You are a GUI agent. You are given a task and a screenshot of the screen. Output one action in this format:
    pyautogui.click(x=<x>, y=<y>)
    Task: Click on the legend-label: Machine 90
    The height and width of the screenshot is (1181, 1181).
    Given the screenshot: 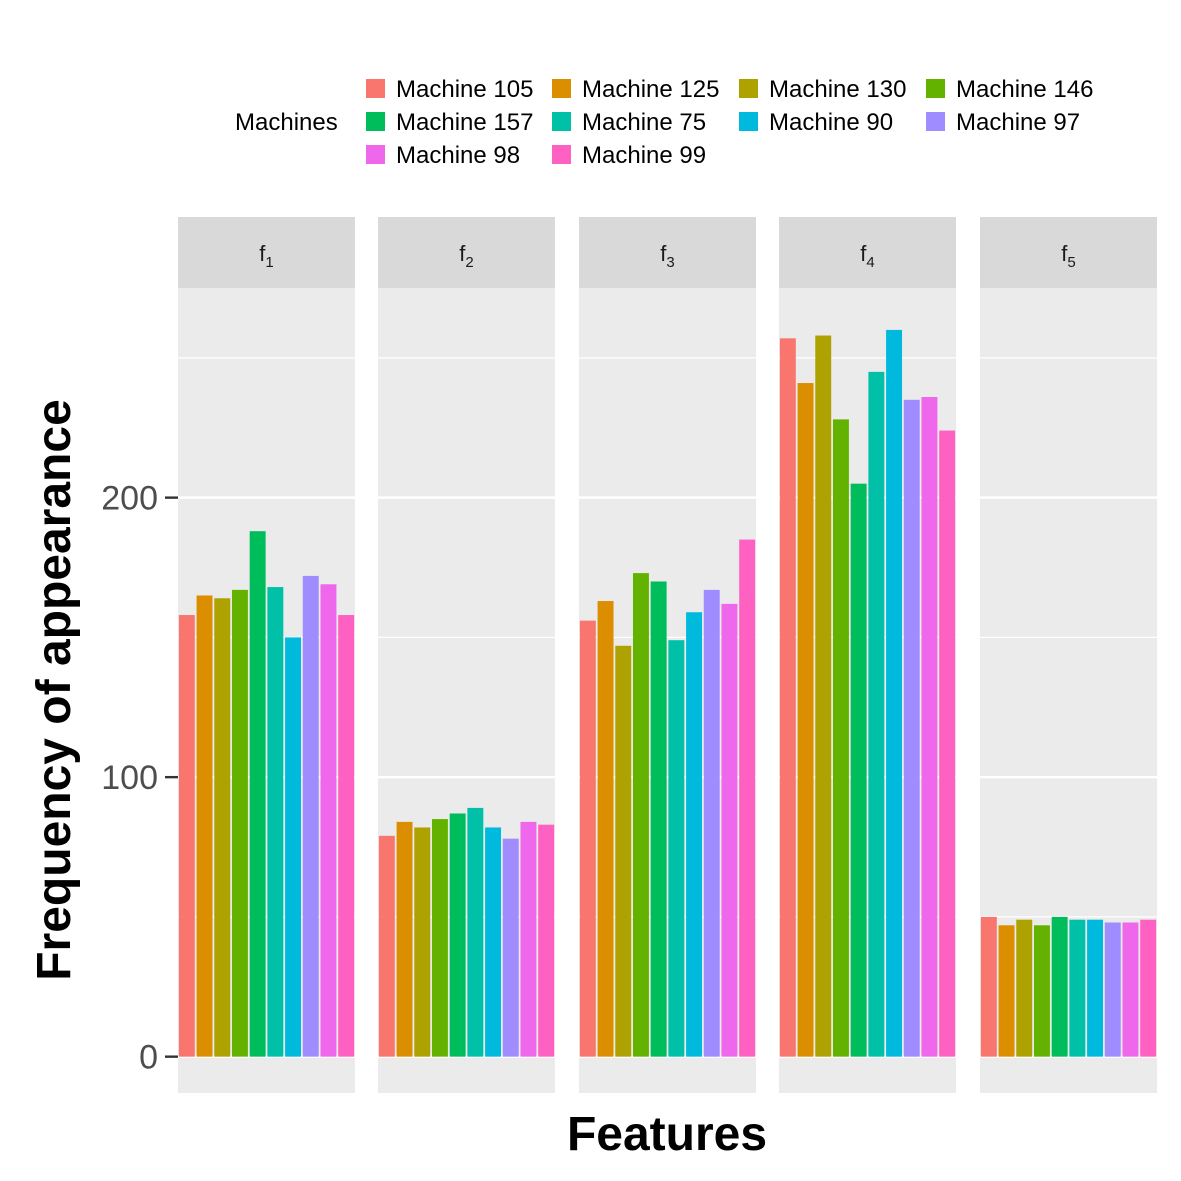 What is the action you would take?
    pyautogui.click(x=831, y=122)
    